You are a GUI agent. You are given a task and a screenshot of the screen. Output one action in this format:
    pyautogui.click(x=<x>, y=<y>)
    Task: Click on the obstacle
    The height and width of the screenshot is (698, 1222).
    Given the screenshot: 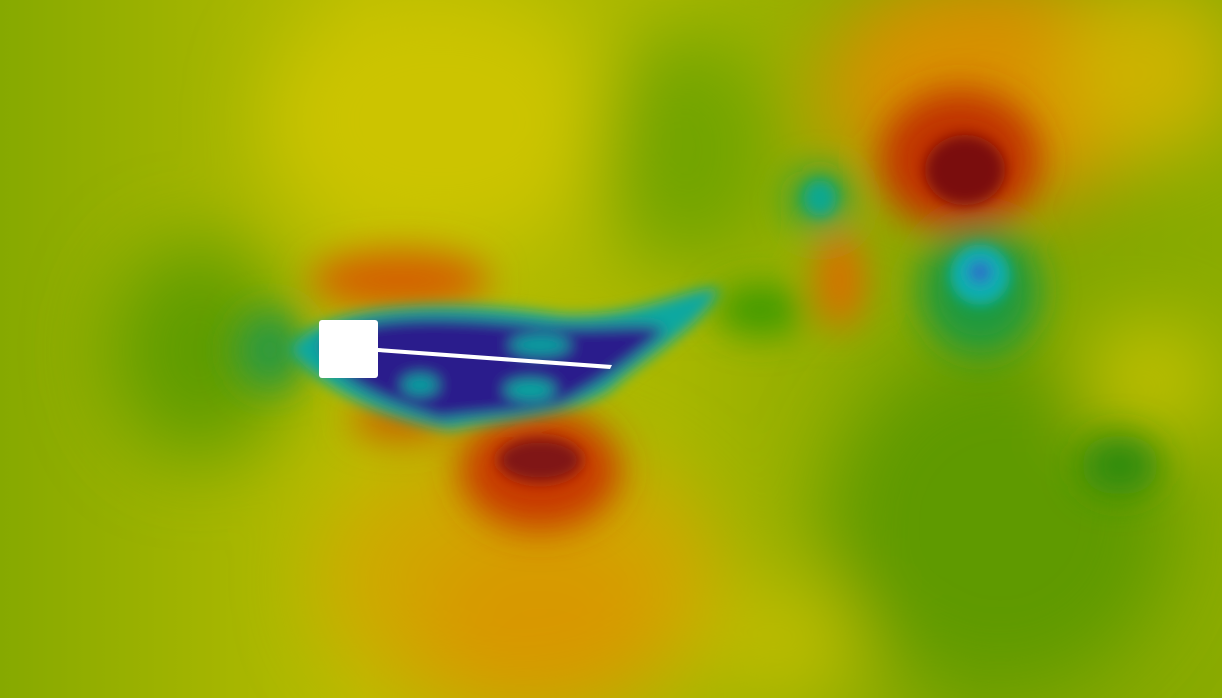 What is the action you would take?
    pyautogui.click(x=348, y=349)
    